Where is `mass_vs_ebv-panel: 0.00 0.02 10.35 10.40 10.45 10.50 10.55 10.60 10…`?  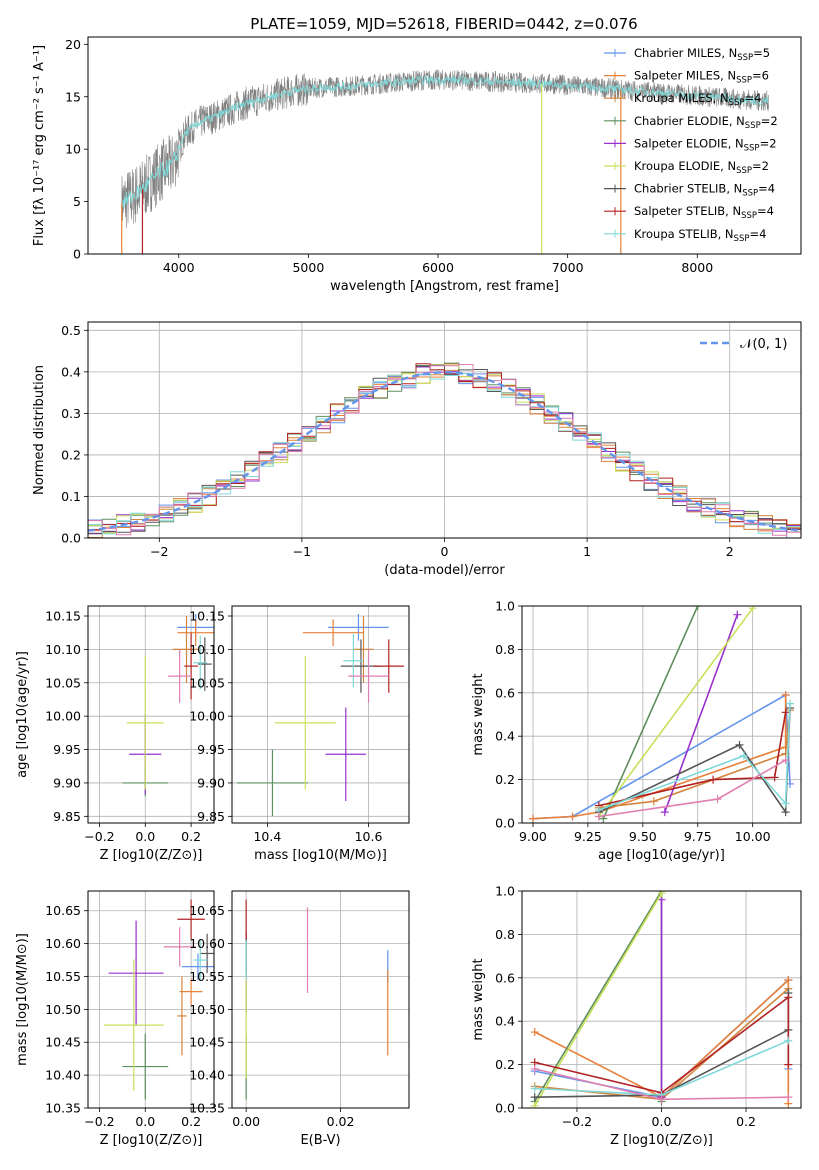
mass_vs_ebv-panel: 0.00 0.02 10.35 10.40 10.45 10.50 10.55 10.60 10… is located at coordinates (299, 1019).